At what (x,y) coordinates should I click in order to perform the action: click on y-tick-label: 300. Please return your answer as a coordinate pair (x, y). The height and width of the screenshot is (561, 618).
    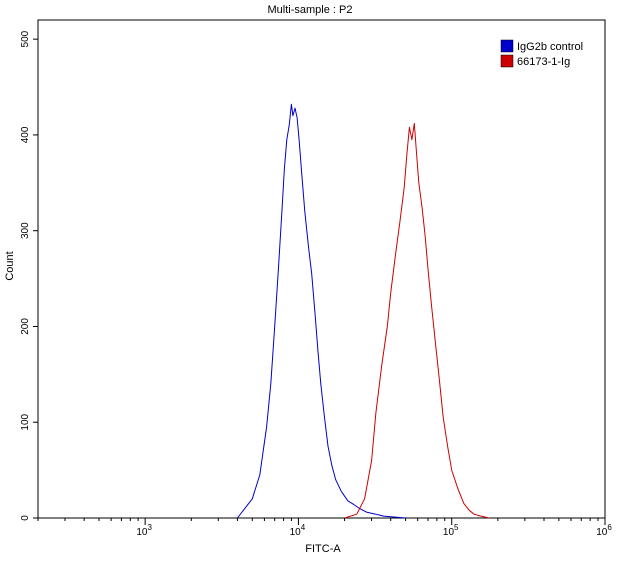
    Looking at the image, I should click on (25, 230).